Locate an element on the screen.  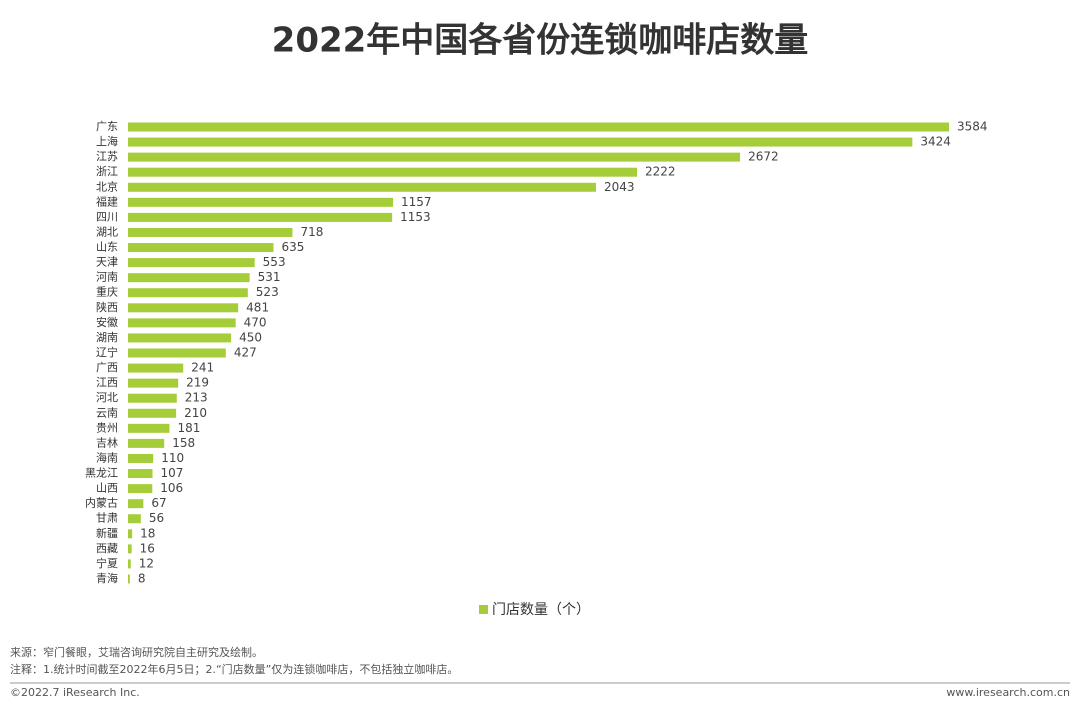
y-tick-label: 上海 is located at coordinates (107, 141).